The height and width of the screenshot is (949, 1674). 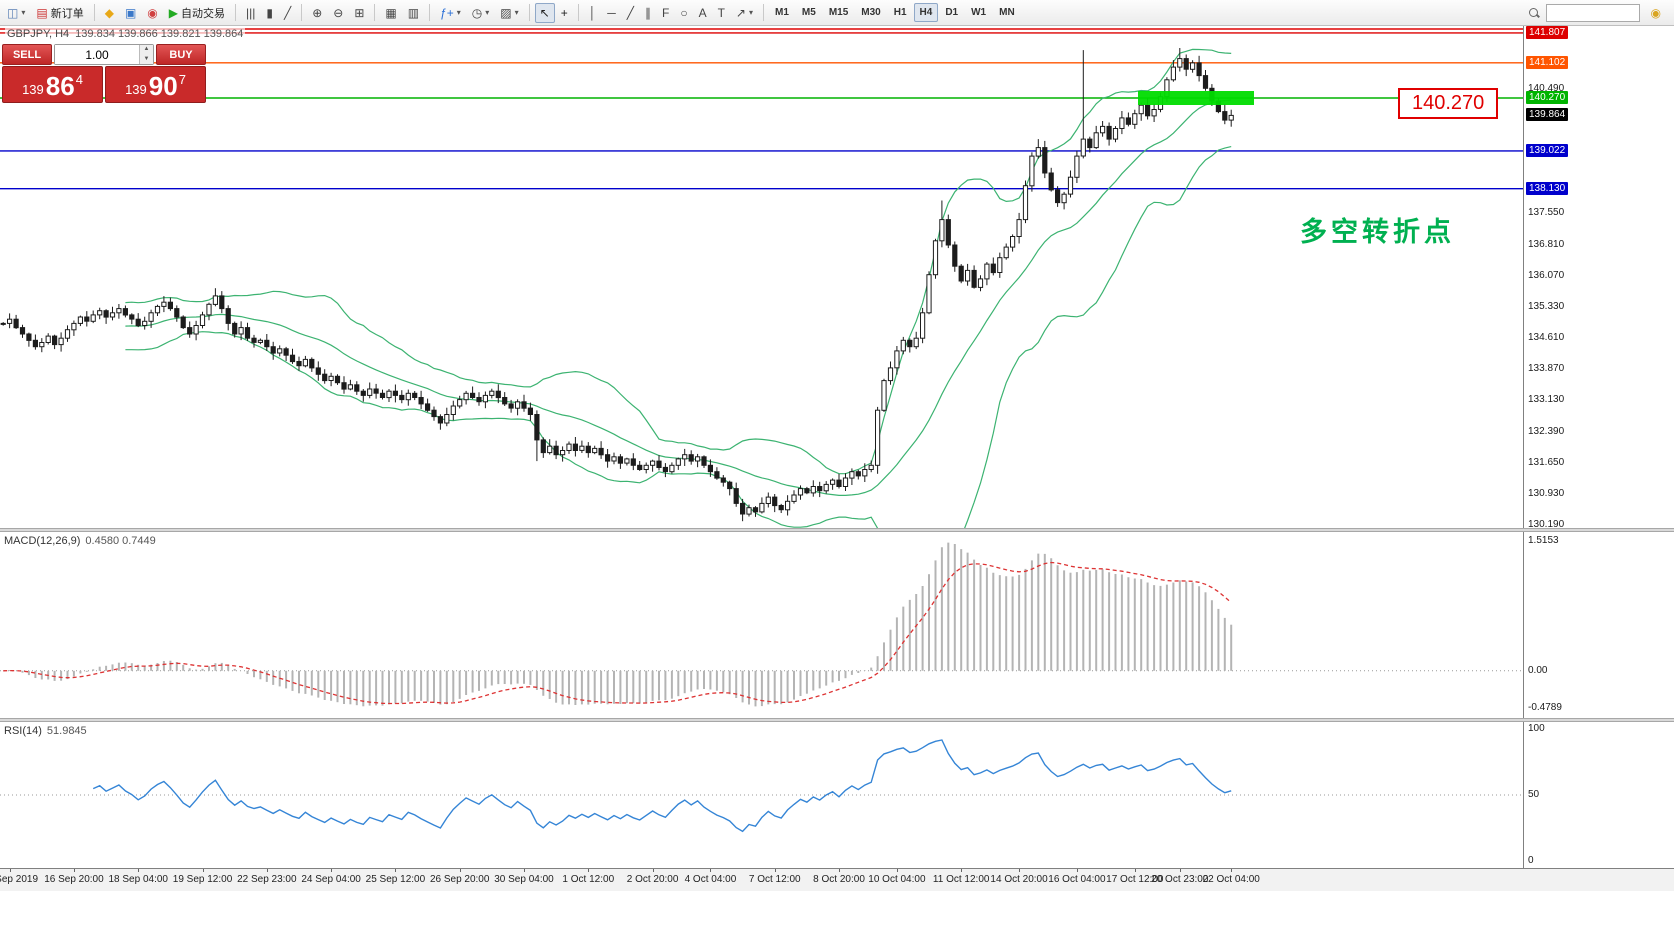 What do you see at coordinates (703, 13) in the screenshot?
I see `text-button: A` at bounding box center [703, 13].